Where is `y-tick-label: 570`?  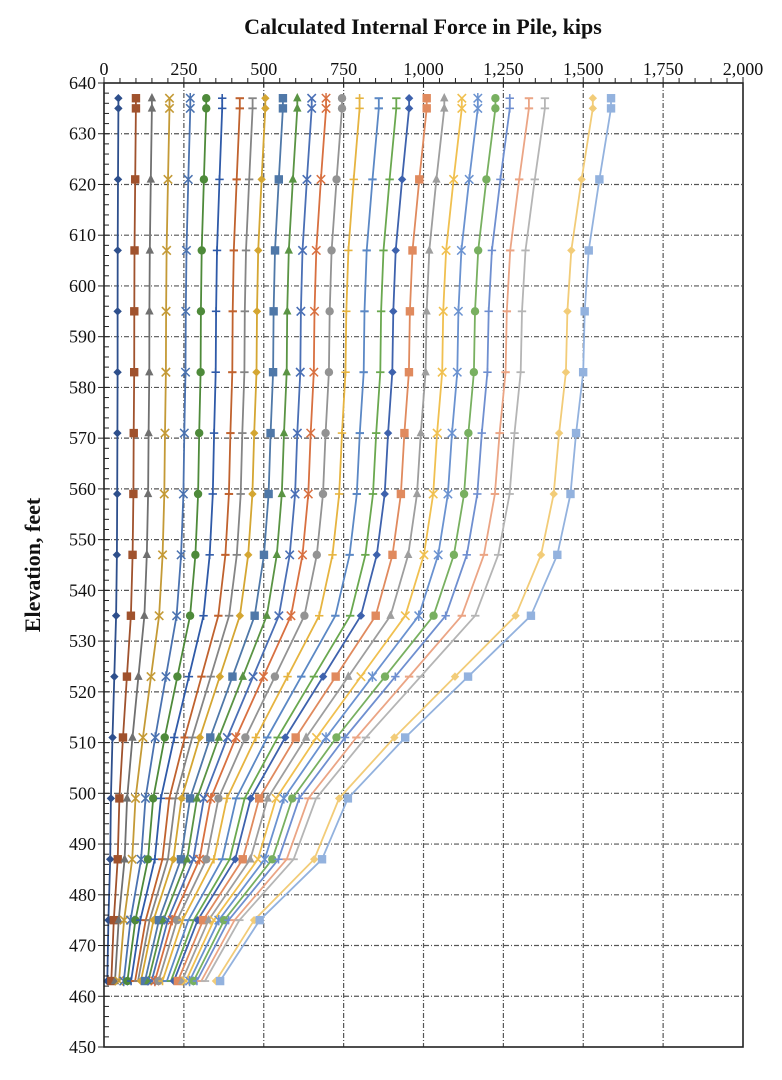 y-tick-label: 570 is located at coordinates (82, 438).